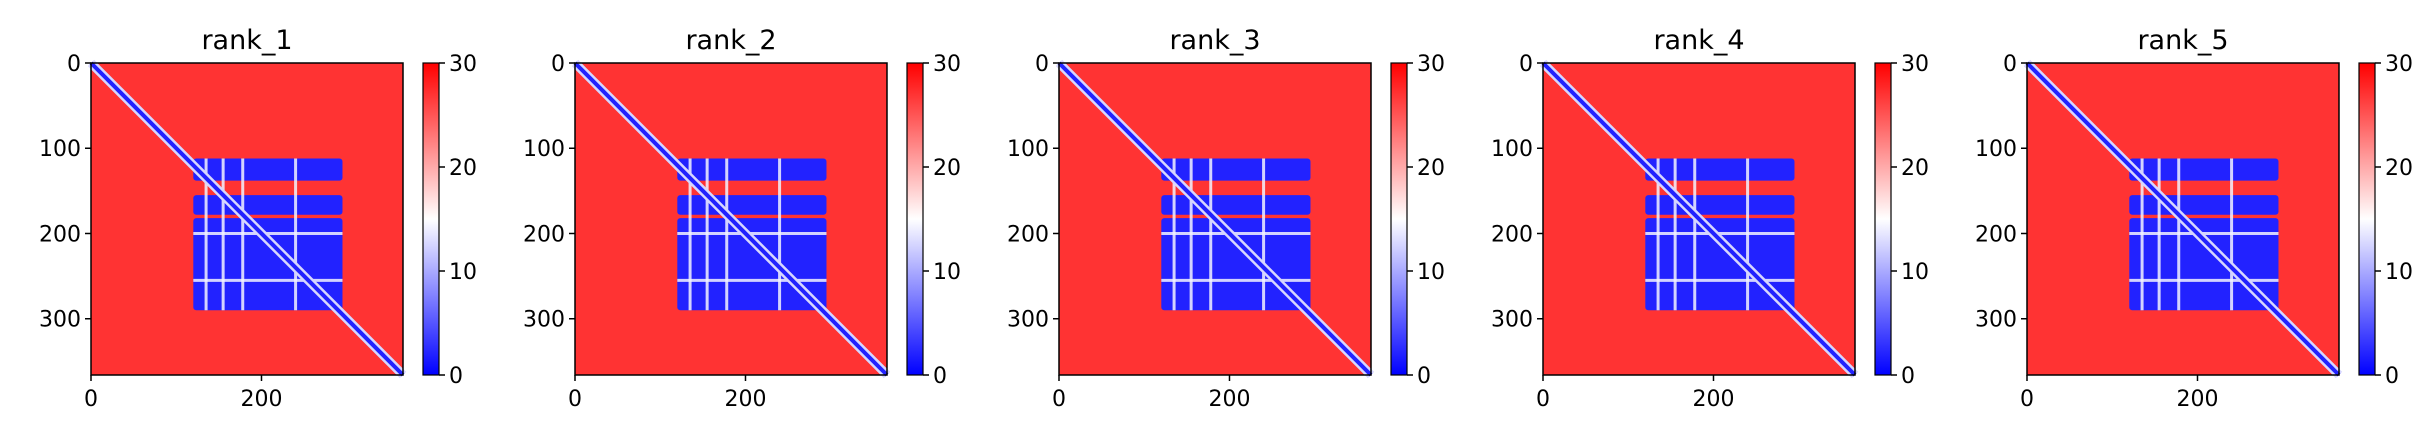  What do you see at coordinates (246, 40) in the screenshot?
I see `chart-title: rank_1` at bounding box center [246, 40].